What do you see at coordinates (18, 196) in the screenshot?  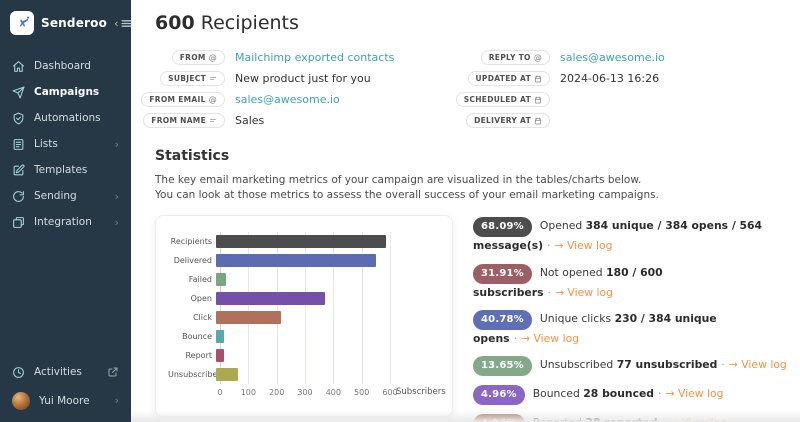 I see `refresh-icon` at bounding box center [18, 196].